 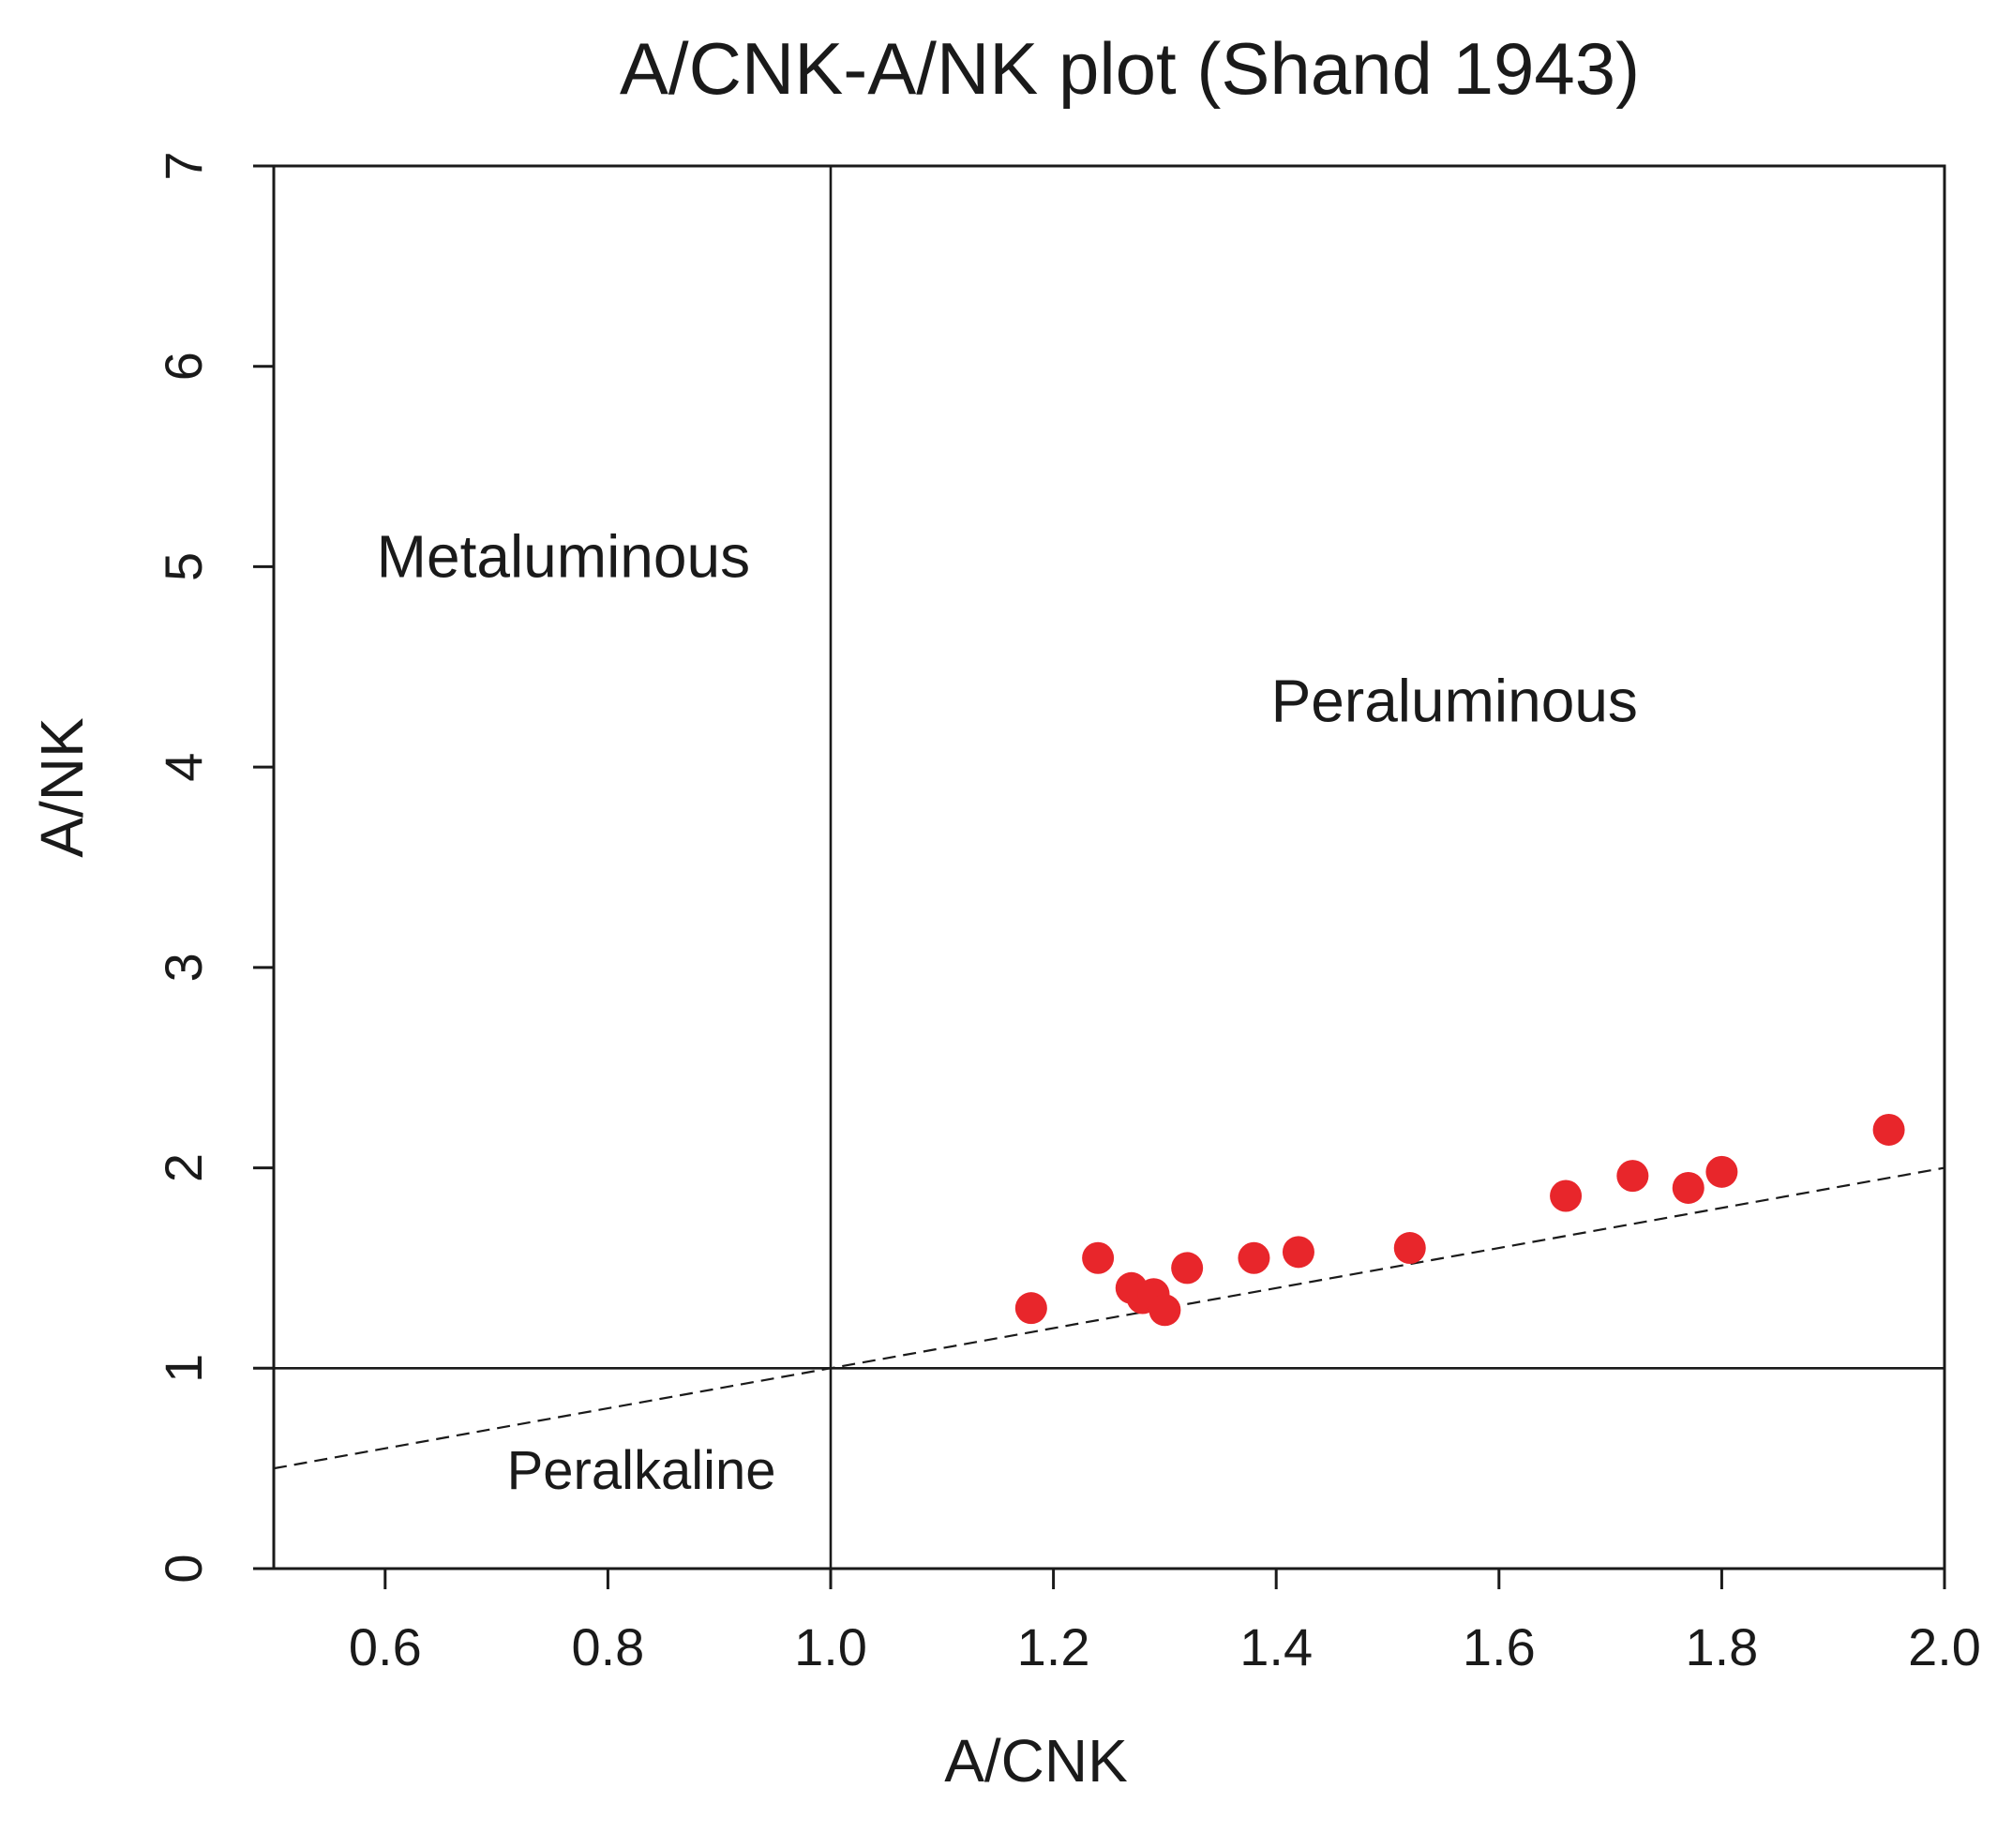 What do you see at coordinates (1053, 1646) in the screenshot?
I see `x-tick-label: 1.2` at bounding box center [1053, 1646].